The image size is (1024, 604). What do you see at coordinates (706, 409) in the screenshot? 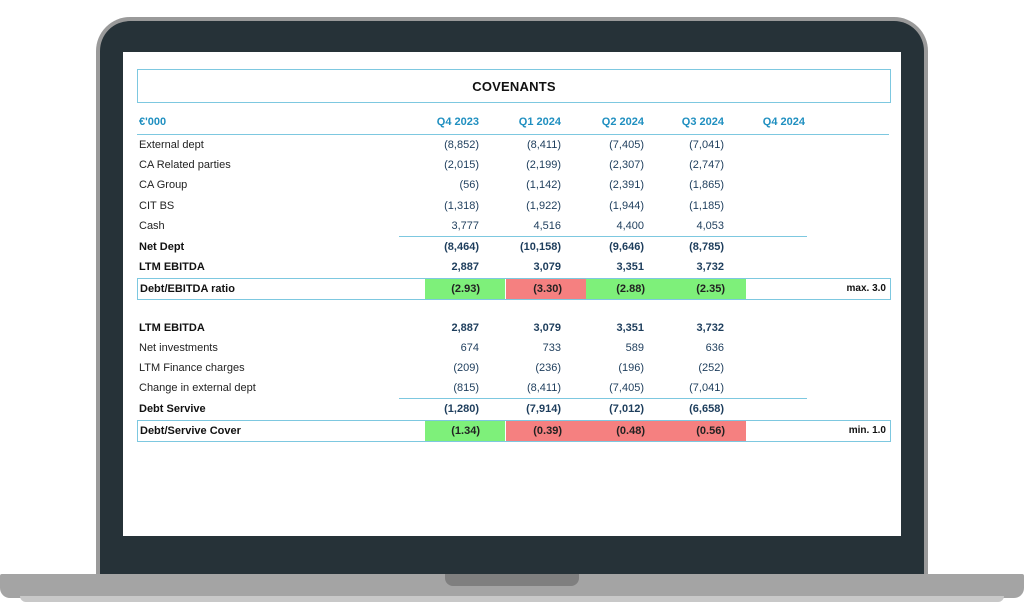
I see `cell-value: (6,658)` at bounding box center [706, 409].